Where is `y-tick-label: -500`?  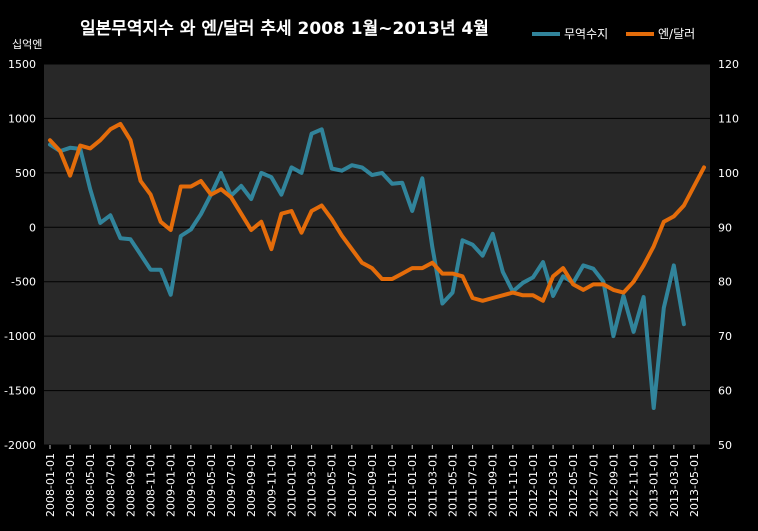
y-tick-label: -500 is located at coordinates (23, 282).